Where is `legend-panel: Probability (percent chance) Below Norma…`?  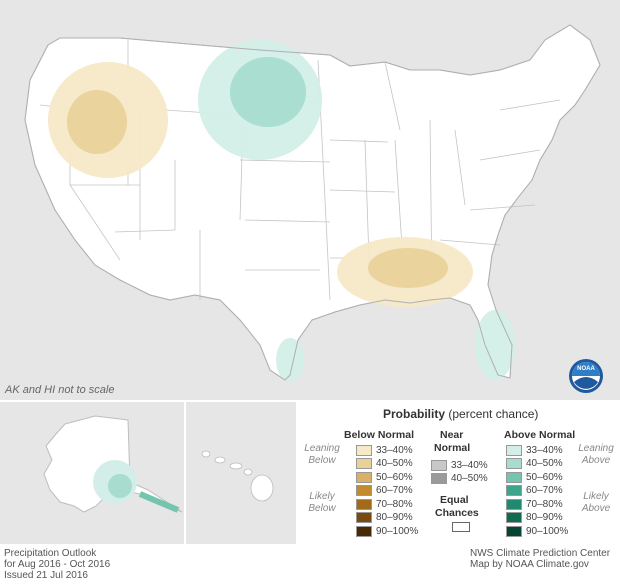 legend-panel: Probability (percent chance) Below Norma… is located at coordinates (459, 473).